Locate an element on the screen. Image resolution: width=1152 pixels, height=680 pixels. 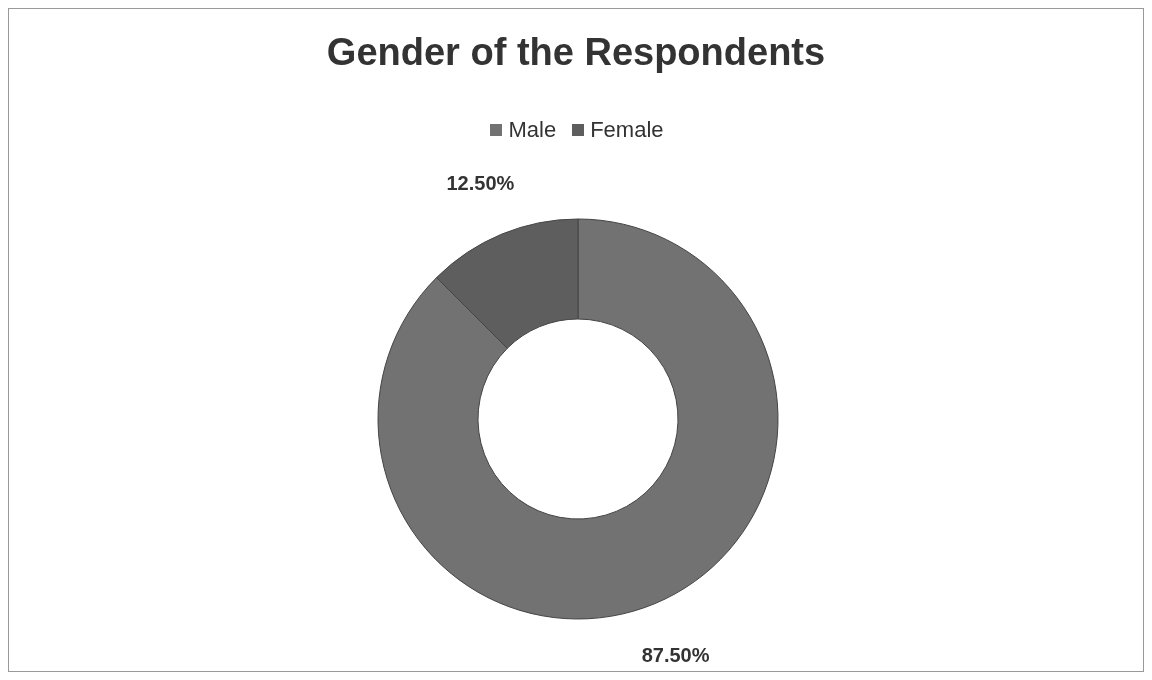
data-label: 87.50% is located at coordinates (675, 654).